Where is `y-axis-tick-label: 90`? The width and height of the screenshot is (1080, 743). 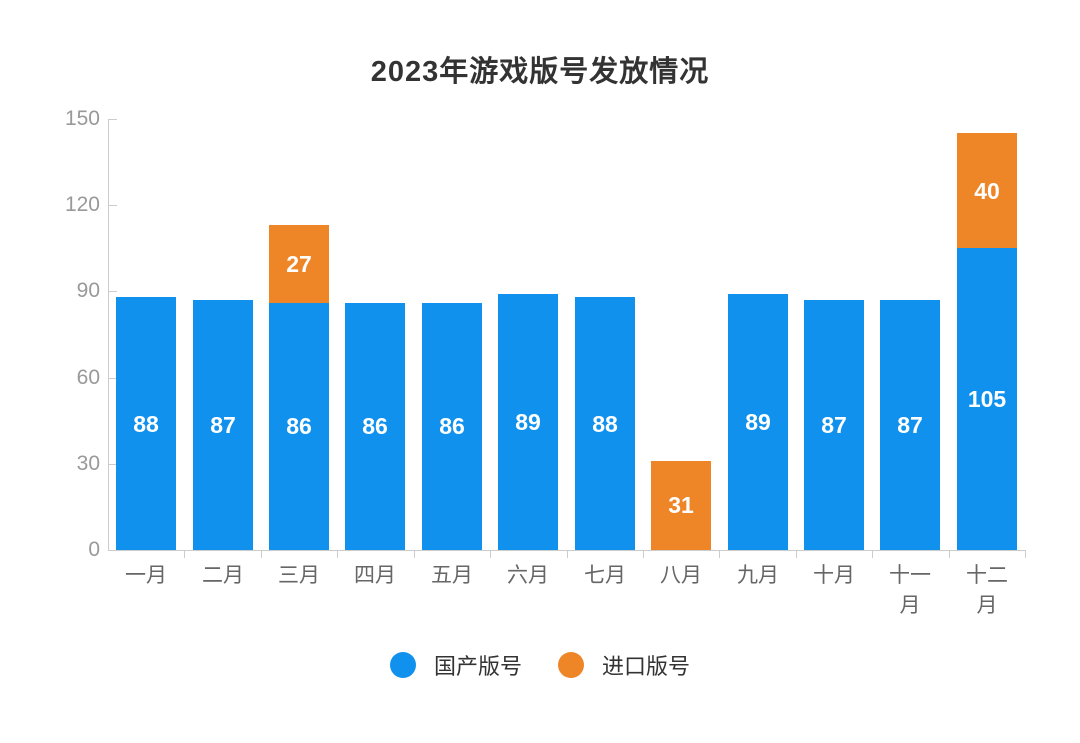
y-axis-tick-label: 90 is located at coordinates (88, 290).